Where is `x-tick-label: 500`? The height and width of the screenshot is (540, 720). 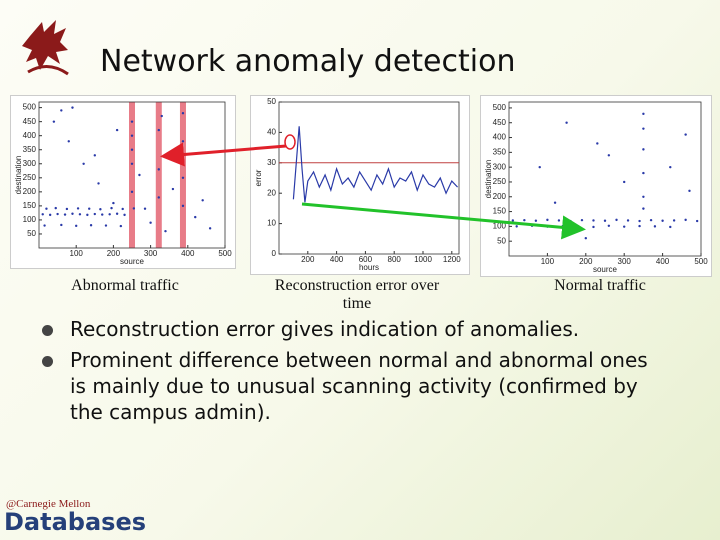 x-tick-label: 500 is located at coordinates (701, 261).